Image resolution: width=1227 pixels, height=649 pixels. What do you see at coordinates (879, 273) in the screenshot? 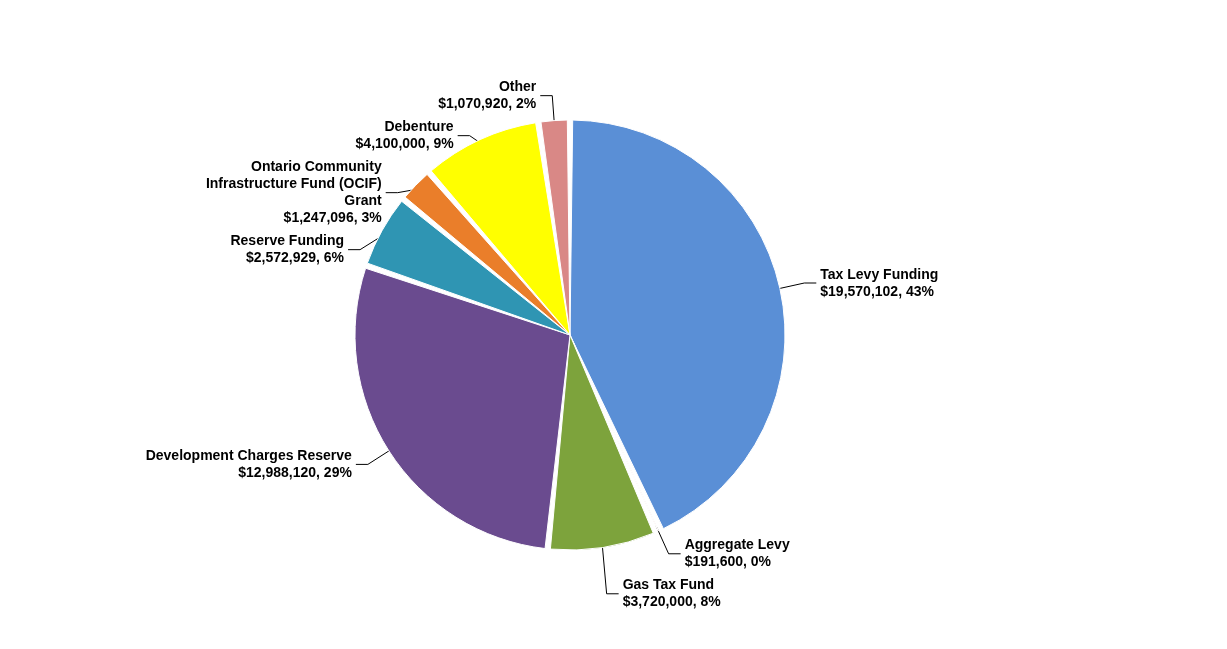
I see `slice-label: Tax Levy Funding` at bounding box center [879, 273].